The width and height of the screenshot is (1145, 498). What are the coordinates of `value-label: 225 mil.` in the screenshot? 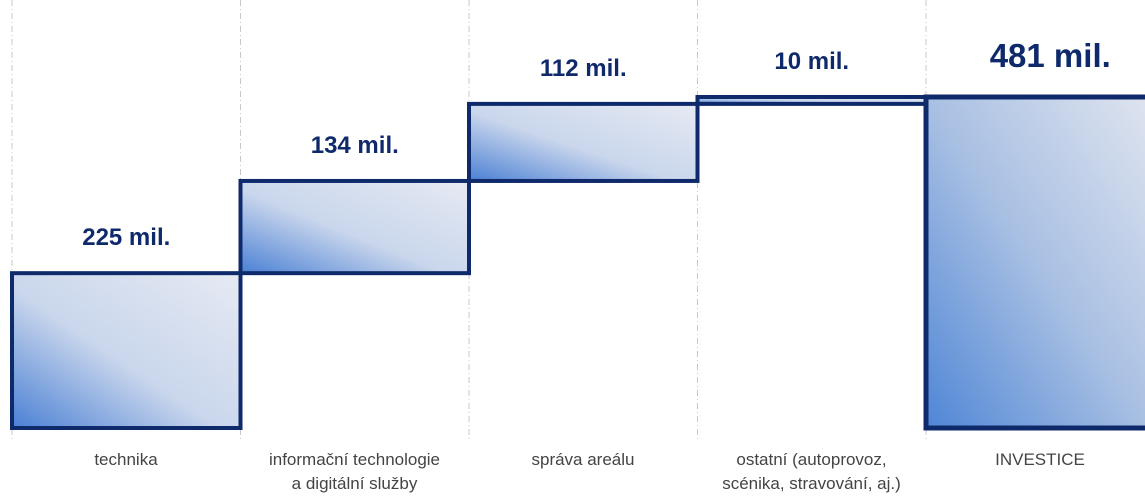 It's located at (126, 237).